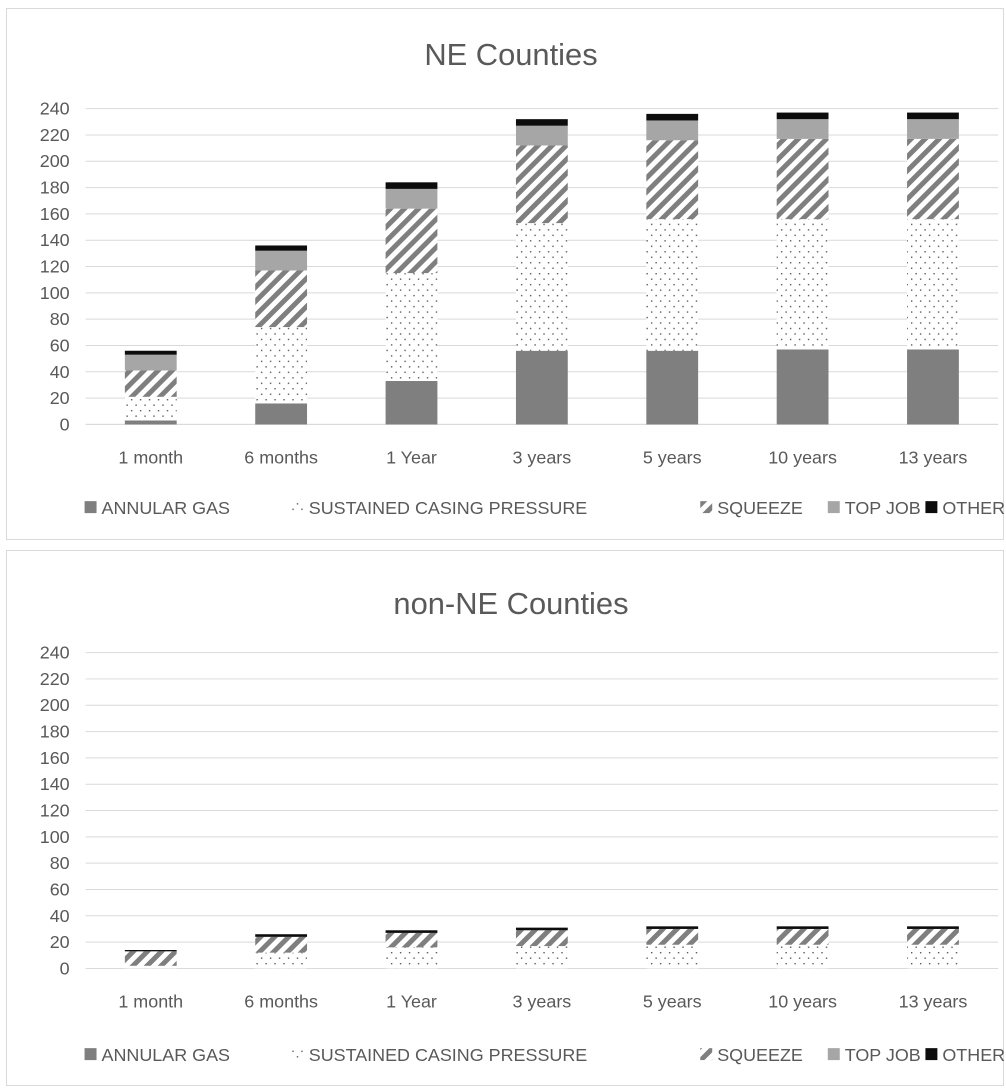 Image resolution: width=1006 pixels, height=1089 pixels. I want to click on bar-other-1-year, so click(411, 931).